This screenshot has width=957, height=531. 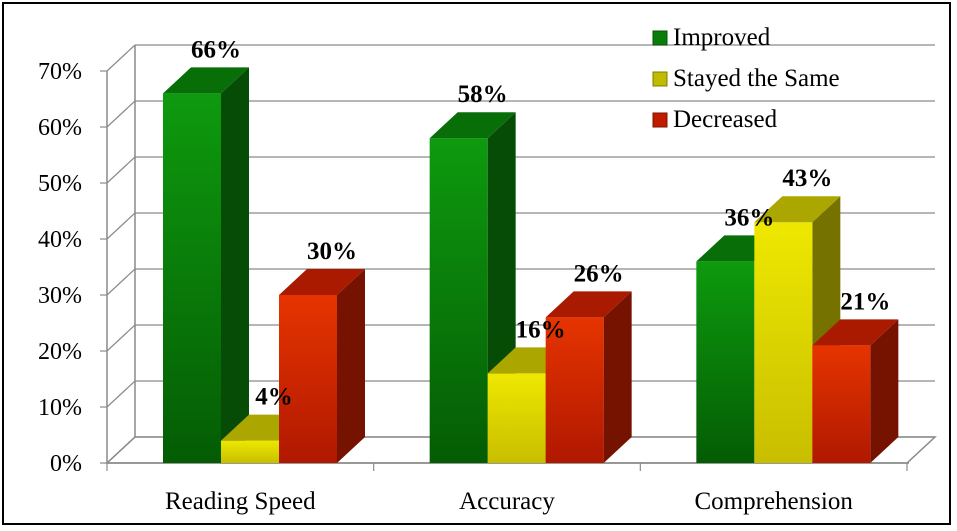 I want to click on legend: Improved Stayed the Same Decreased, so click(x=746, y=78).